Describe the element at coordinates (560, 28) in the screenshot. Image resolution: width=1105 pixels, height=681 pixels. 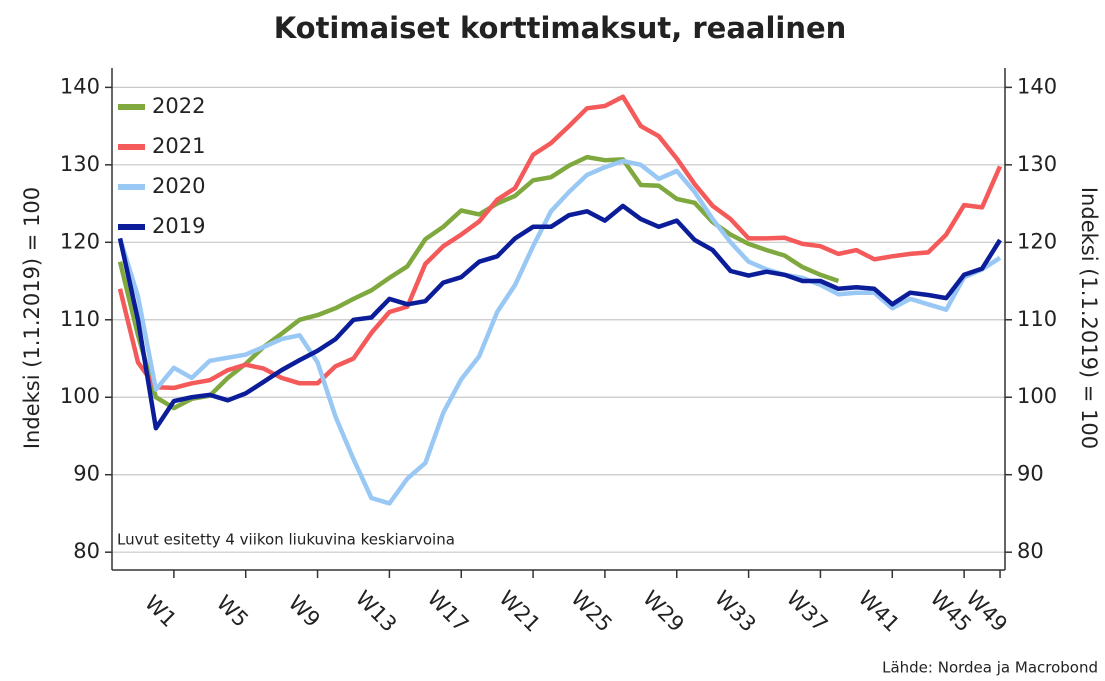
I see `chart-title: Kotimaiset korttimaksut, reaalinen` at that location.